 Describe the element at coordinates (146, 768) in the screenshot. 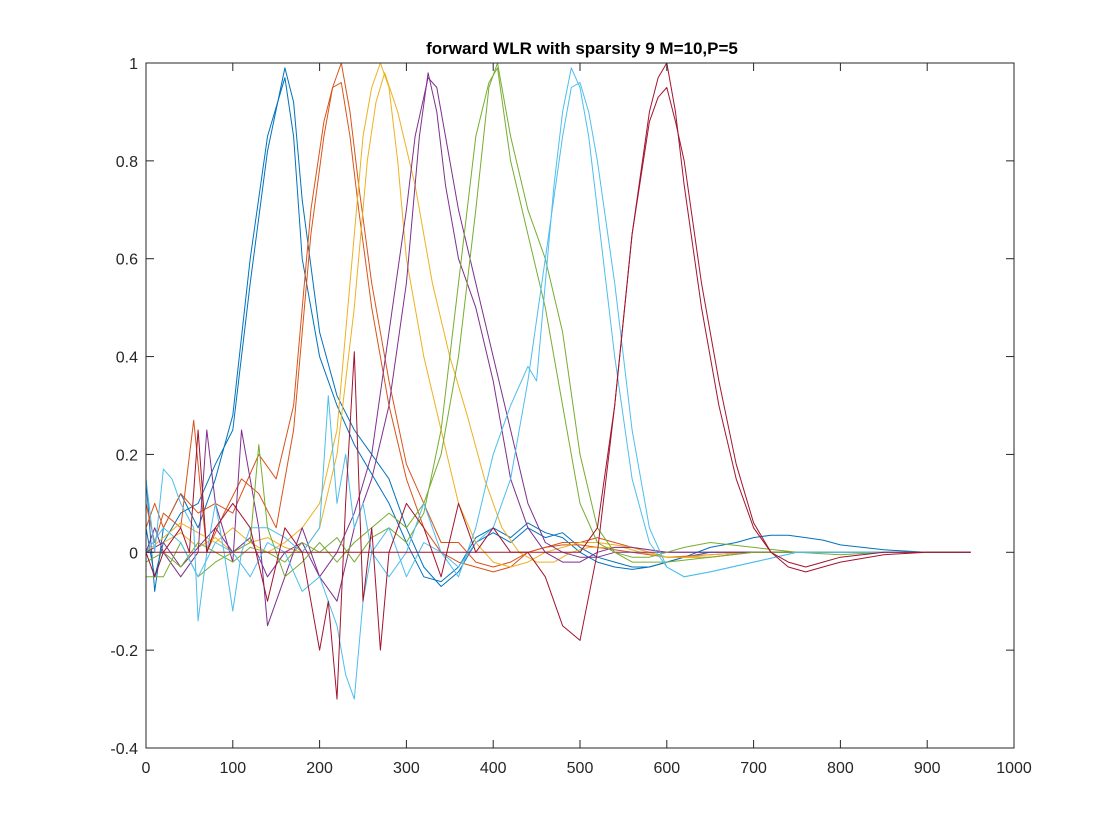

I see `x-tick-label-0: 0` at that location.